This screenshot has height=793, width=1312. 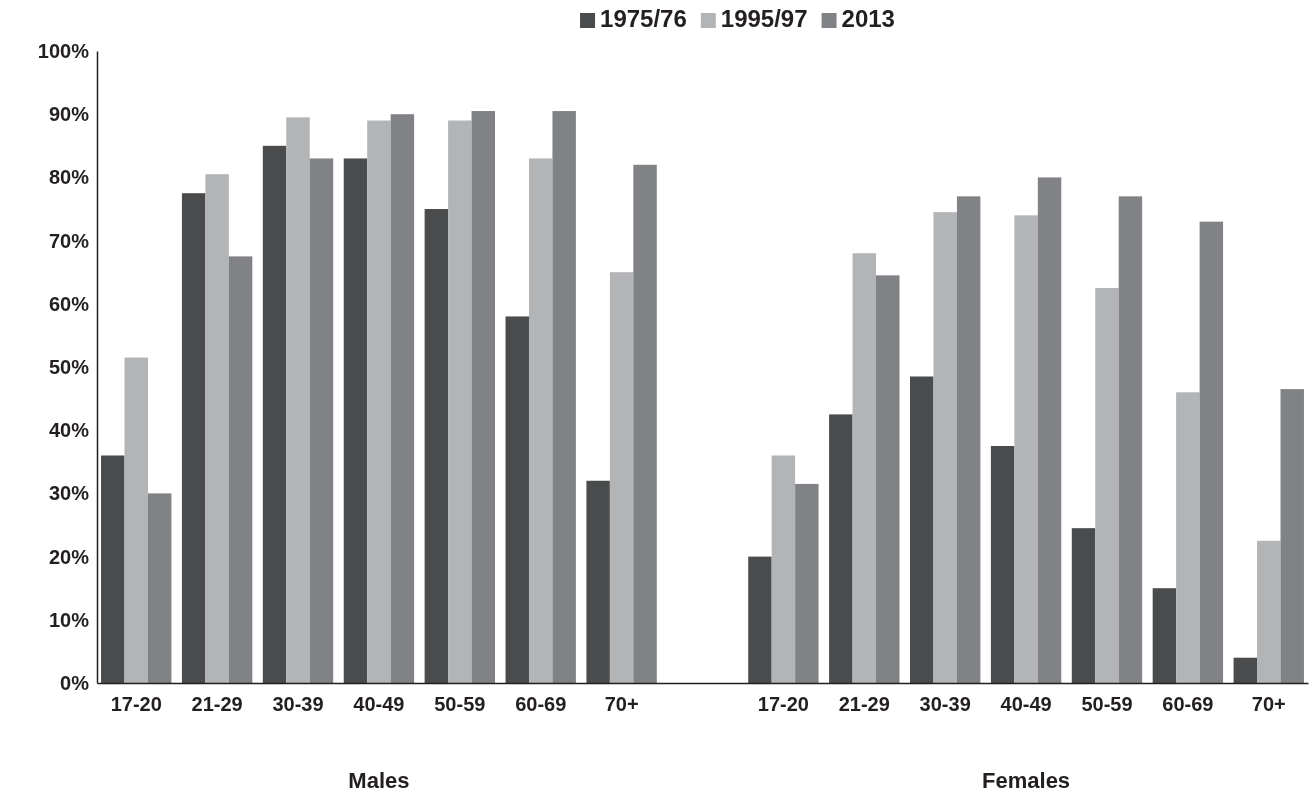 What do you see at coordinates (69, 619) in the screenshot?
I see `y-tick-label: 10%` at bounding box center [69, 619].